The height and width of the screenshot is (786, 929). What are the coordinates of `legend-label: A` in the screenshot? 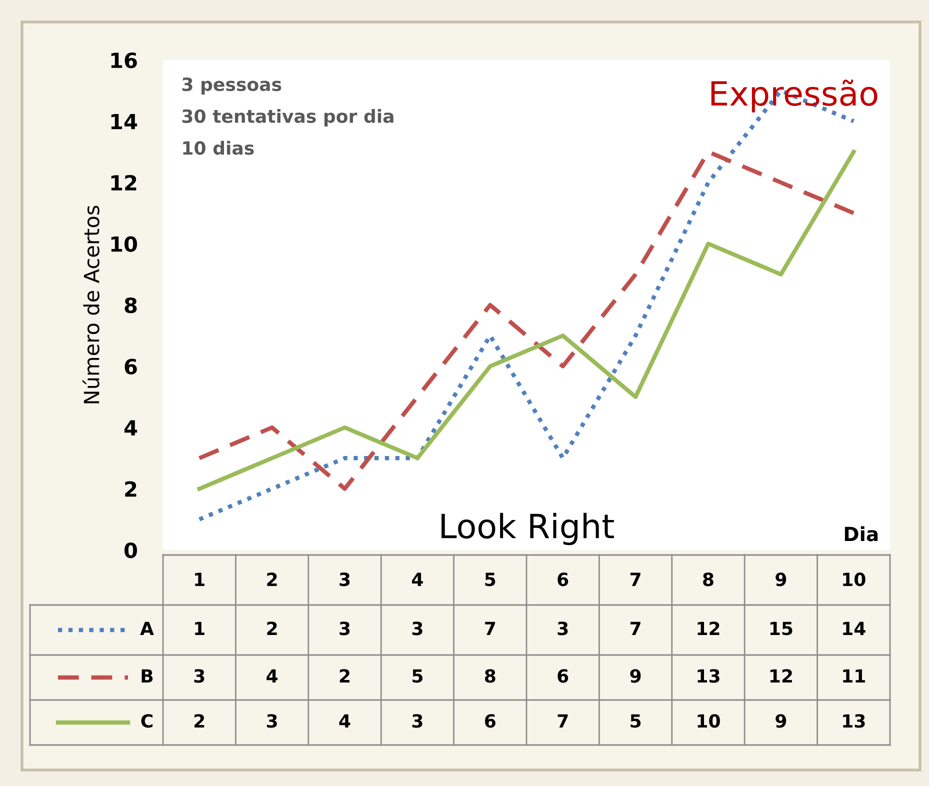 It's located at (147, 628).